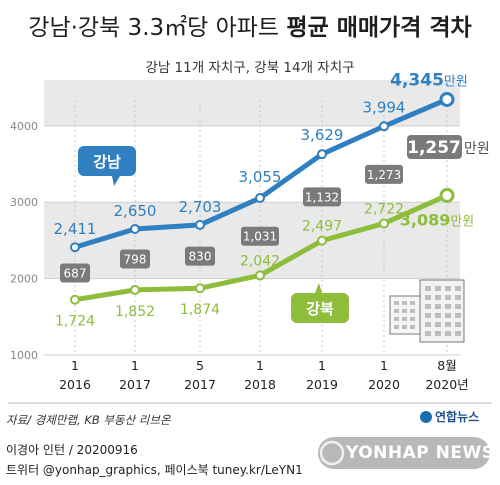 The width and height of the screenshot is (500, 485). I want to click on gangnam-value-label: 3,994, so click(384, 107).